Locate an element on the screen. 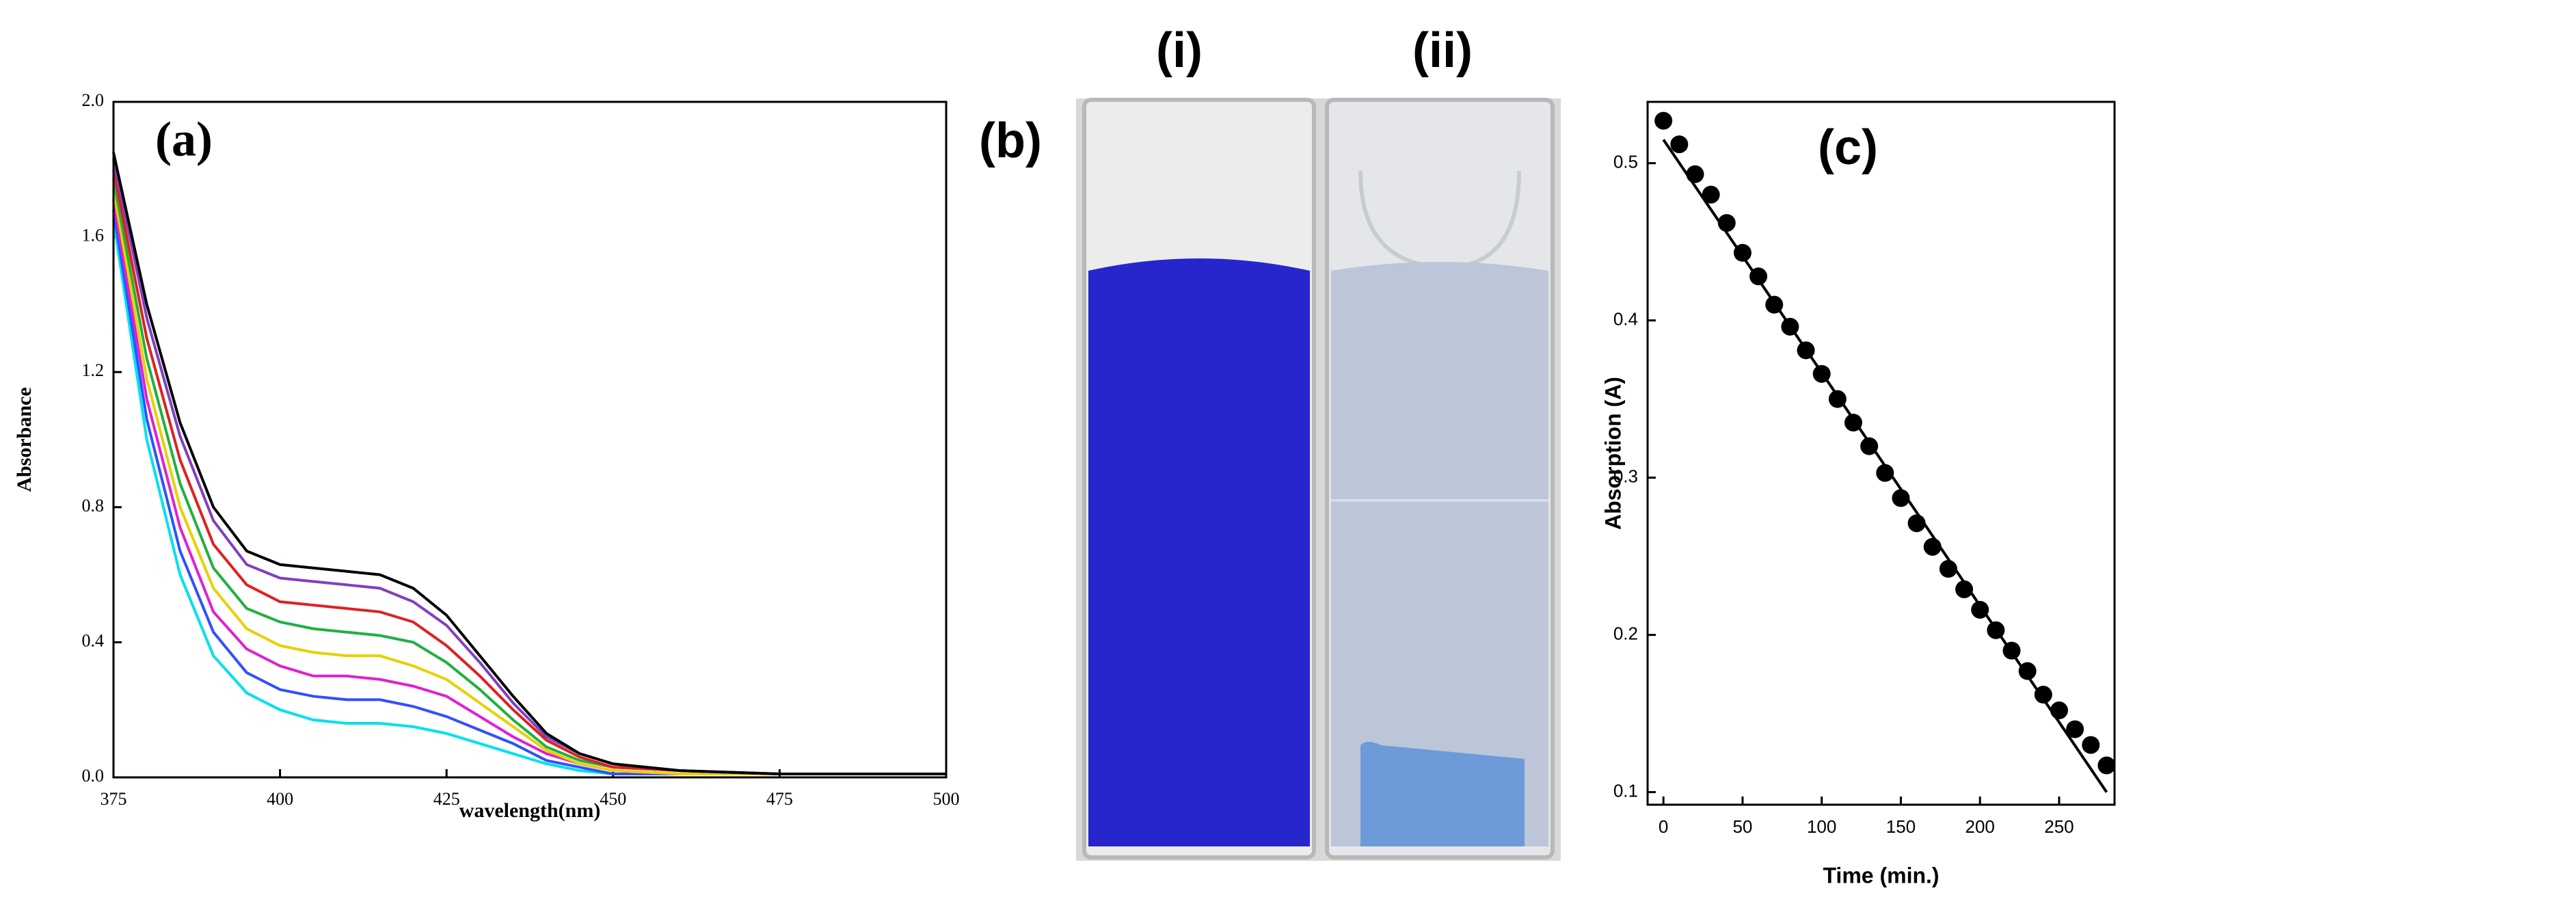 This screenshot has height=910, width=2576. fit-line is located at coordinates (1885, 466).